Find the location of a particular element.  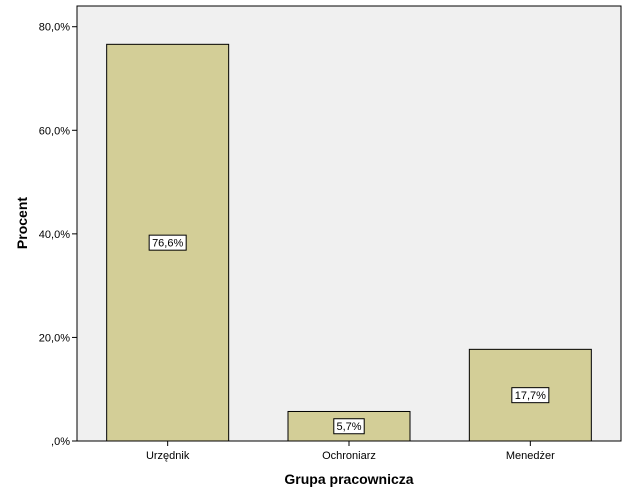

data-label: 76,6% is located at coordinates (167, 244).